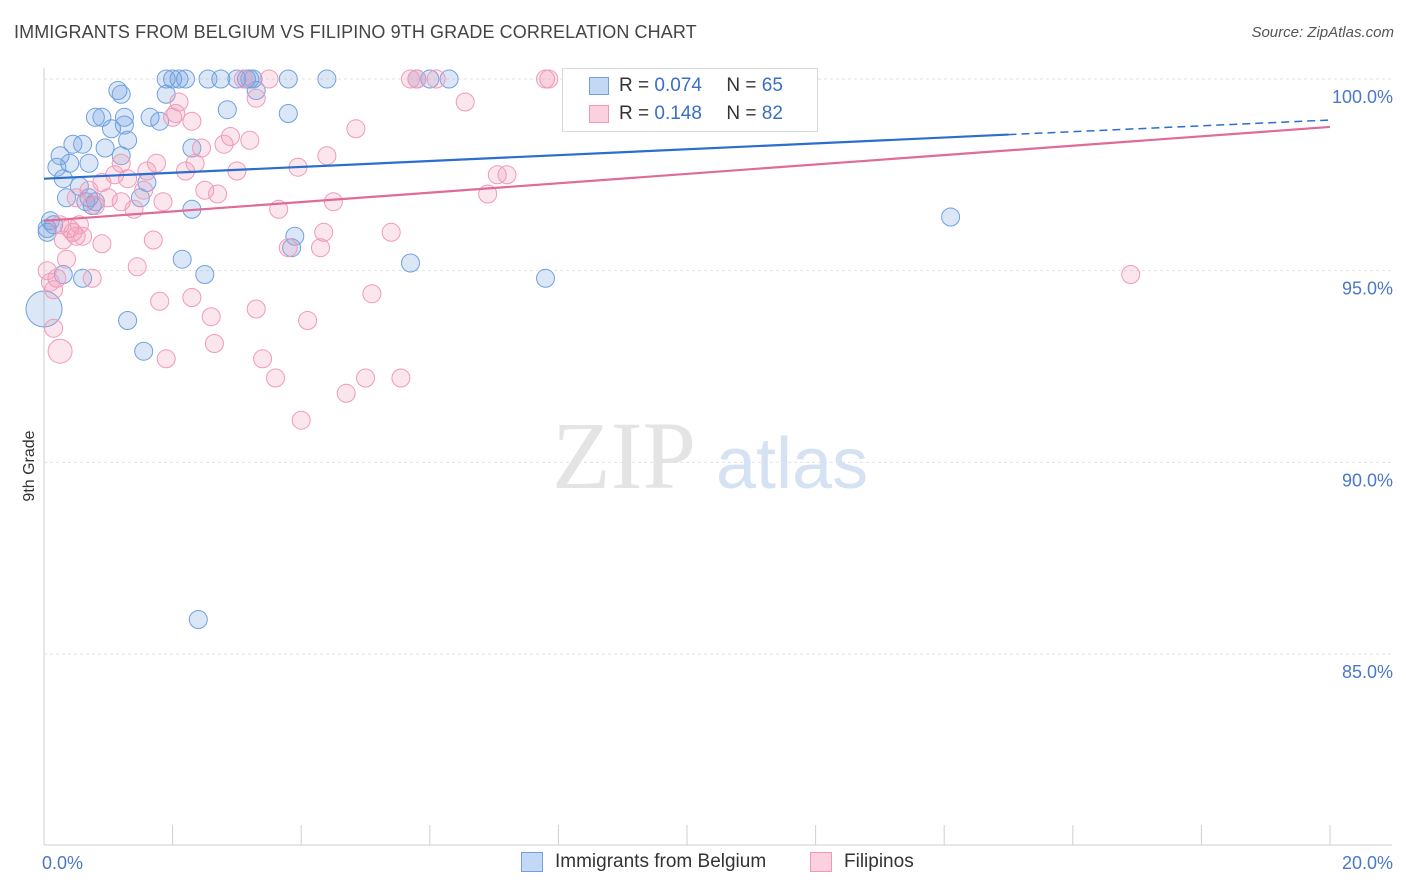 The height and width of the screenshot is (892, 1406). I want to click on legend-row-belgium: R = 0.074 N = 65, so click(686, 86).